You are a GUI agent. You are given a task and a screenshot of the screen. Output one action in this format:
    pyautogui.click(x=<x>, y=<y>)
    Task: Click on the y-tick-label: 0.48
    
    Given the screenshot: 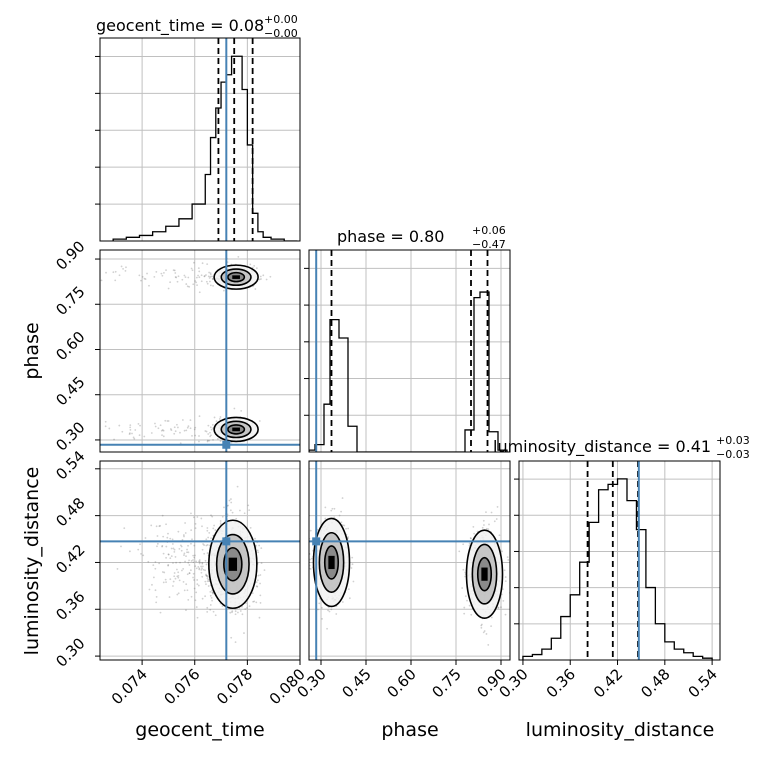 What is the action you would take?
    pyautogui.click(x=70, y=512)
    